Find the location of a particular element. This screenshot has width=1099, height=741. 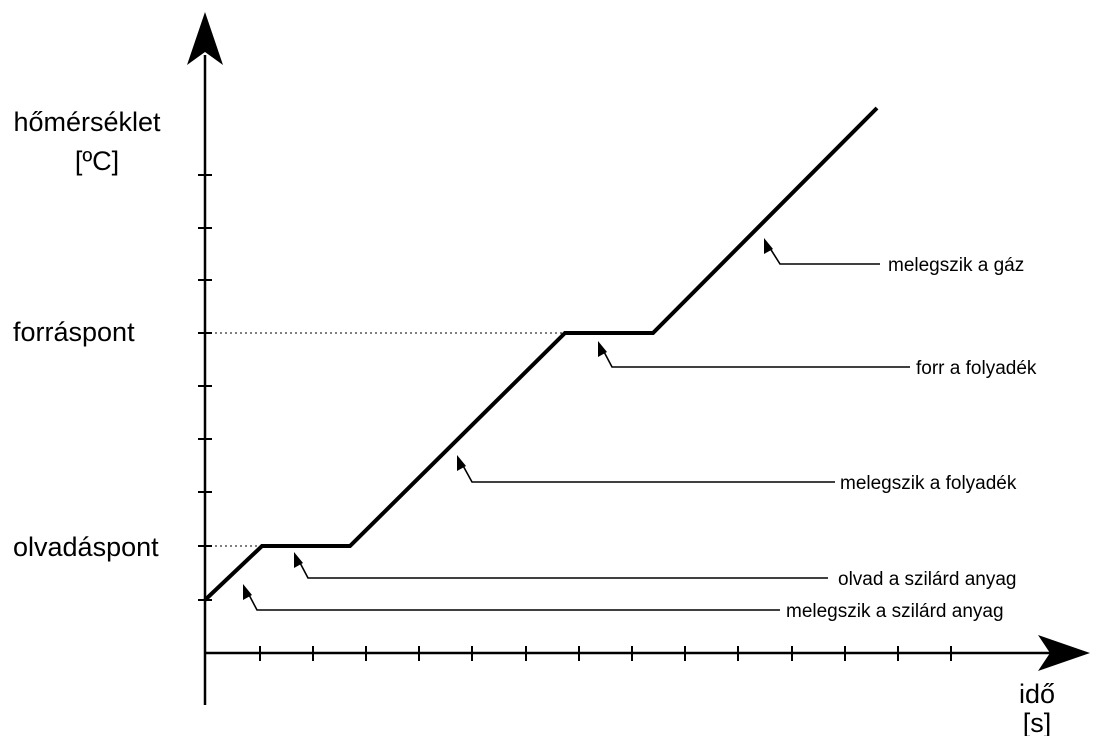

boiling-point-label: forráspont is located at coordinates (74, 332).